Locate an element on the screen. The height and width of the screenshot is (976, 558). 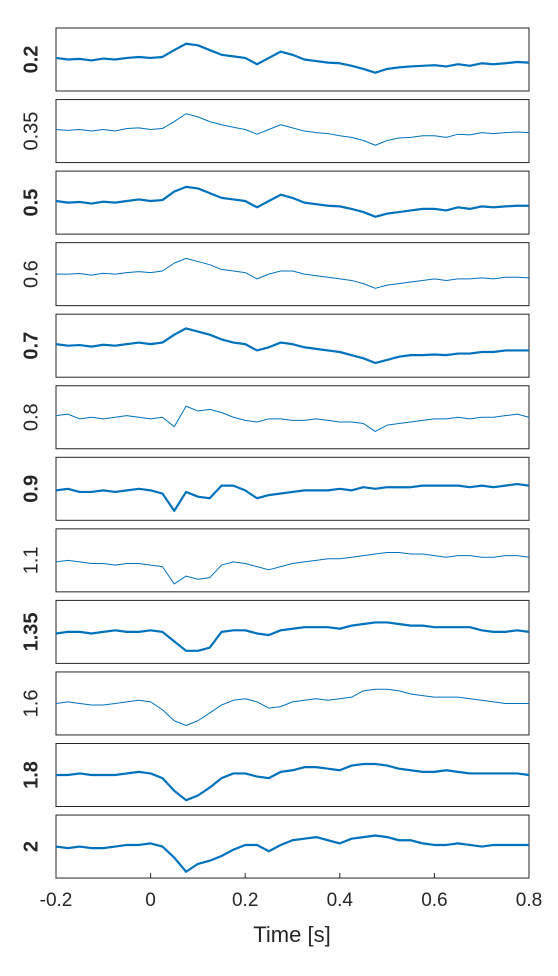
panel-label: 1.35 is located at coordinates (31, 631).